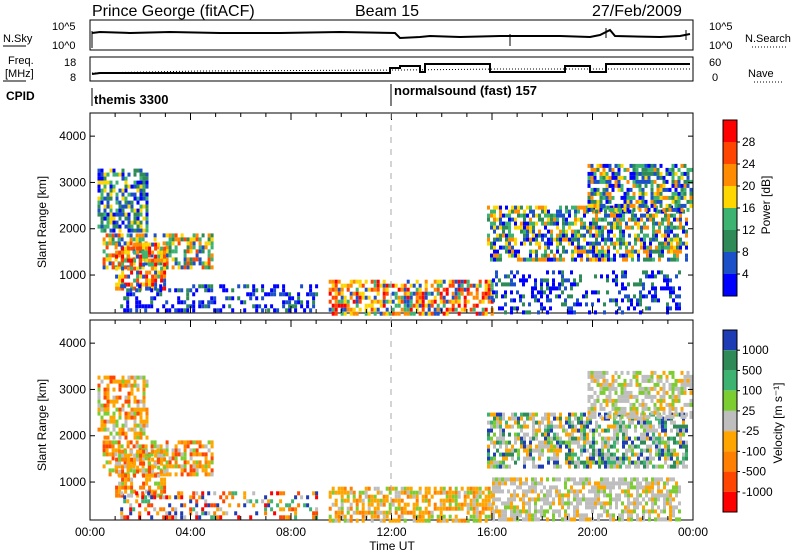 Image resolution: width=800 pixels, height=554 pixels. I want to click on nave-label: Nave, so click(761, 74).